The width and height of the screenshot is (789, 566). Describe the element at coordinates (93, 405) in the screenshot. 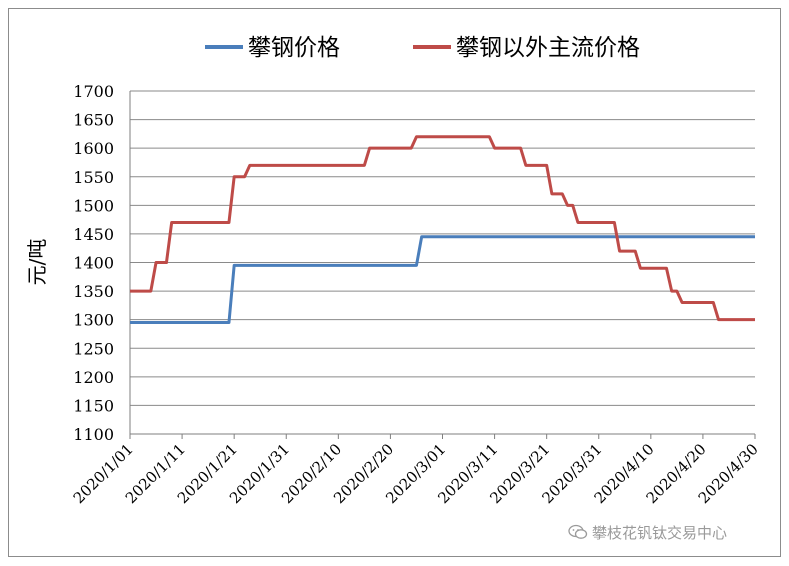

I see `y-tick-label: 1150` at that location.